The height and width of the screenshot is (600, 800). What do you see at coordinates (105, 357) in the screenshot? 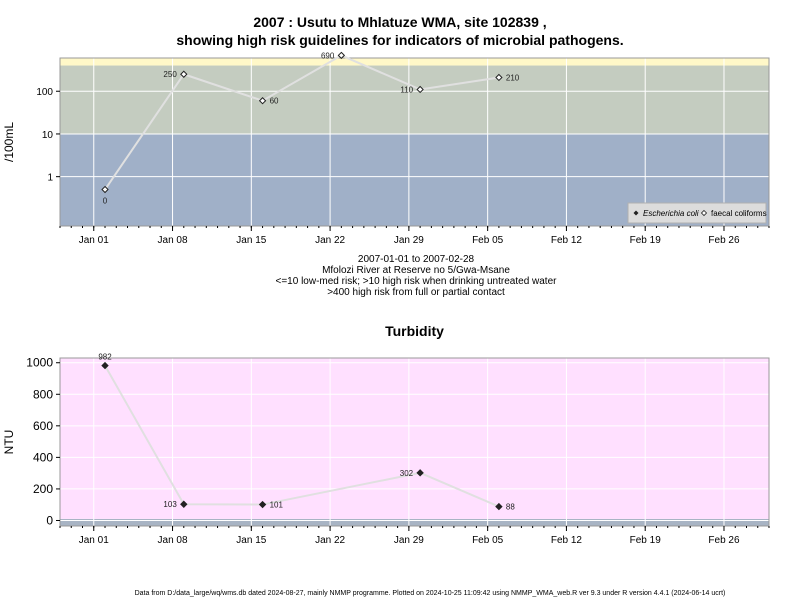
I see `data-label: 982` at bounding box center [105, 357].